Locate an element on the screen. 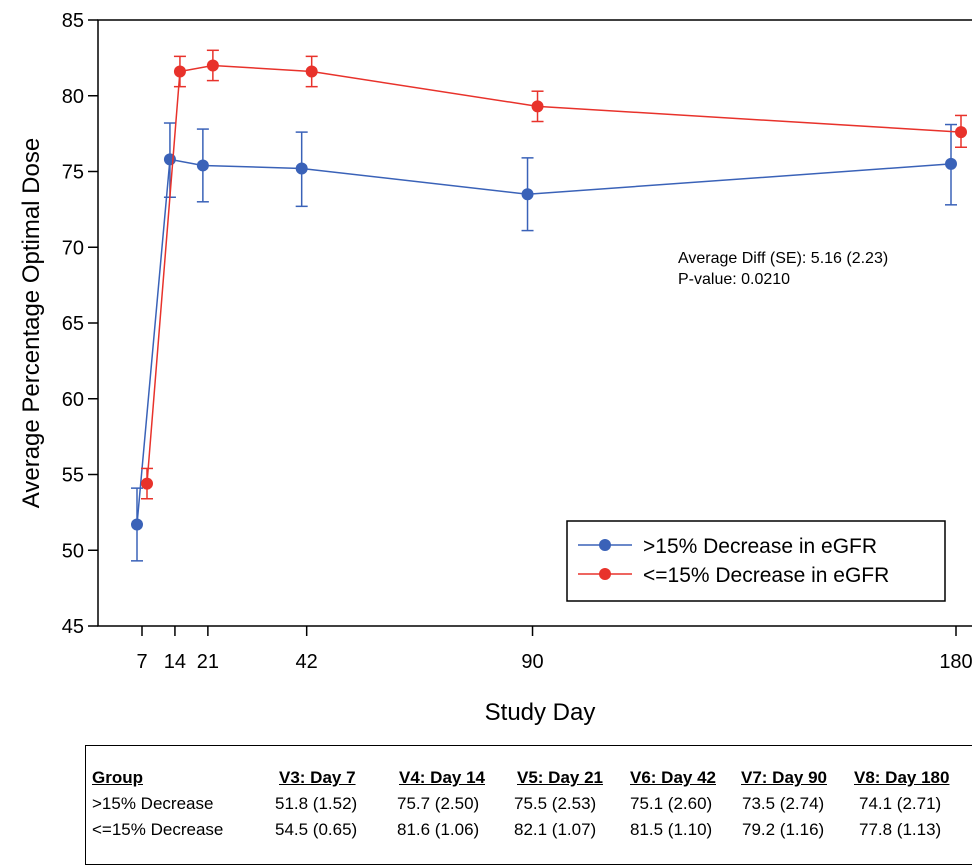  table-header-day42: V6: Day 42 is located at coordinates (673, 777).